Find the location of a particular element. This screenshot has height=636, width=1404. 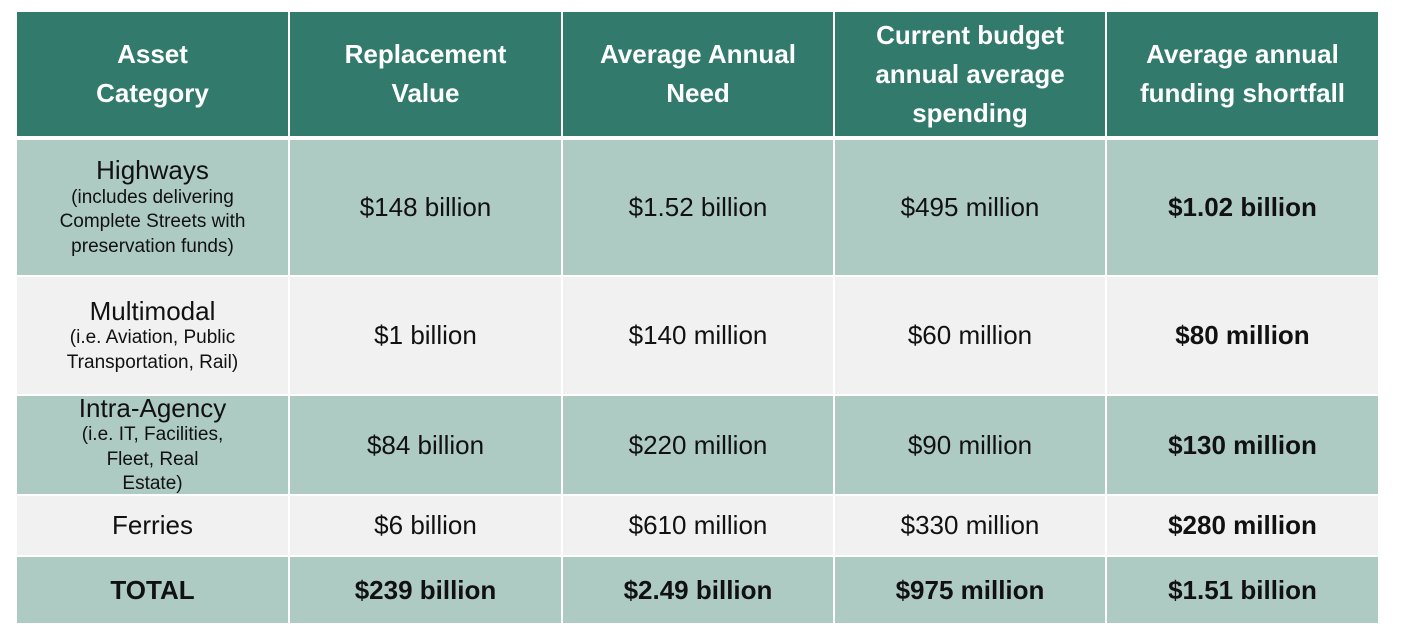

annual-spending: $495 million is located at coordinates (970, 207).